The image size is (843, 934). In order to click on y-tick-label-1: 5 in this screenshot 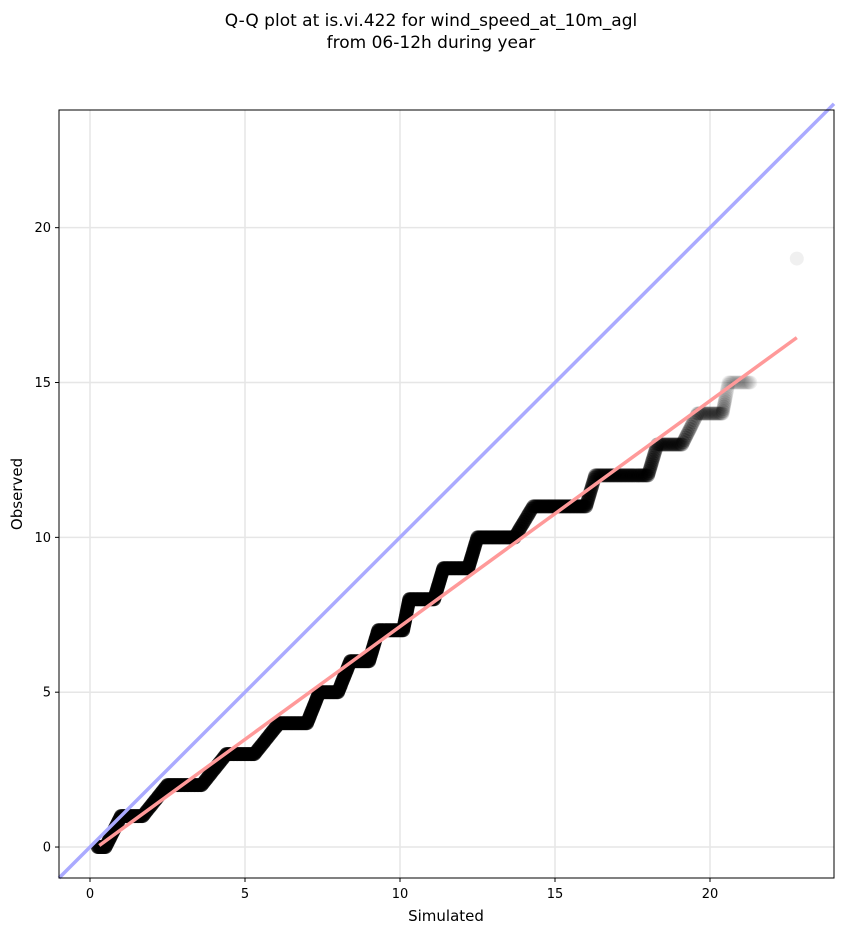, I will do `click(47, 693)`.